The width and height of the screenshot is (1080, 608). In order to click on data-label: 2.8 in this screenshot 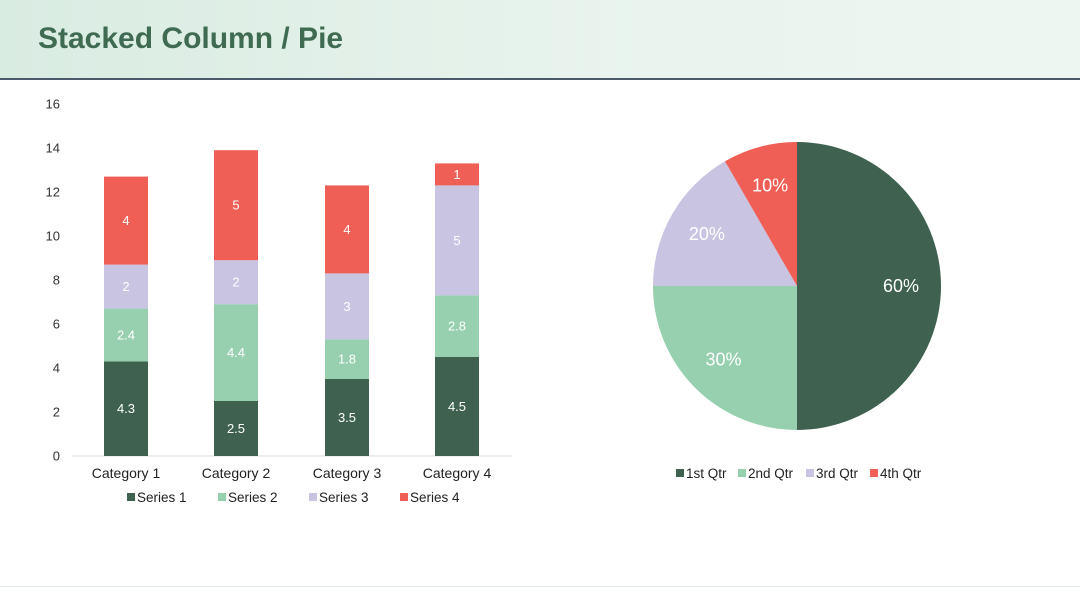, I will do `click(457, 326)`.